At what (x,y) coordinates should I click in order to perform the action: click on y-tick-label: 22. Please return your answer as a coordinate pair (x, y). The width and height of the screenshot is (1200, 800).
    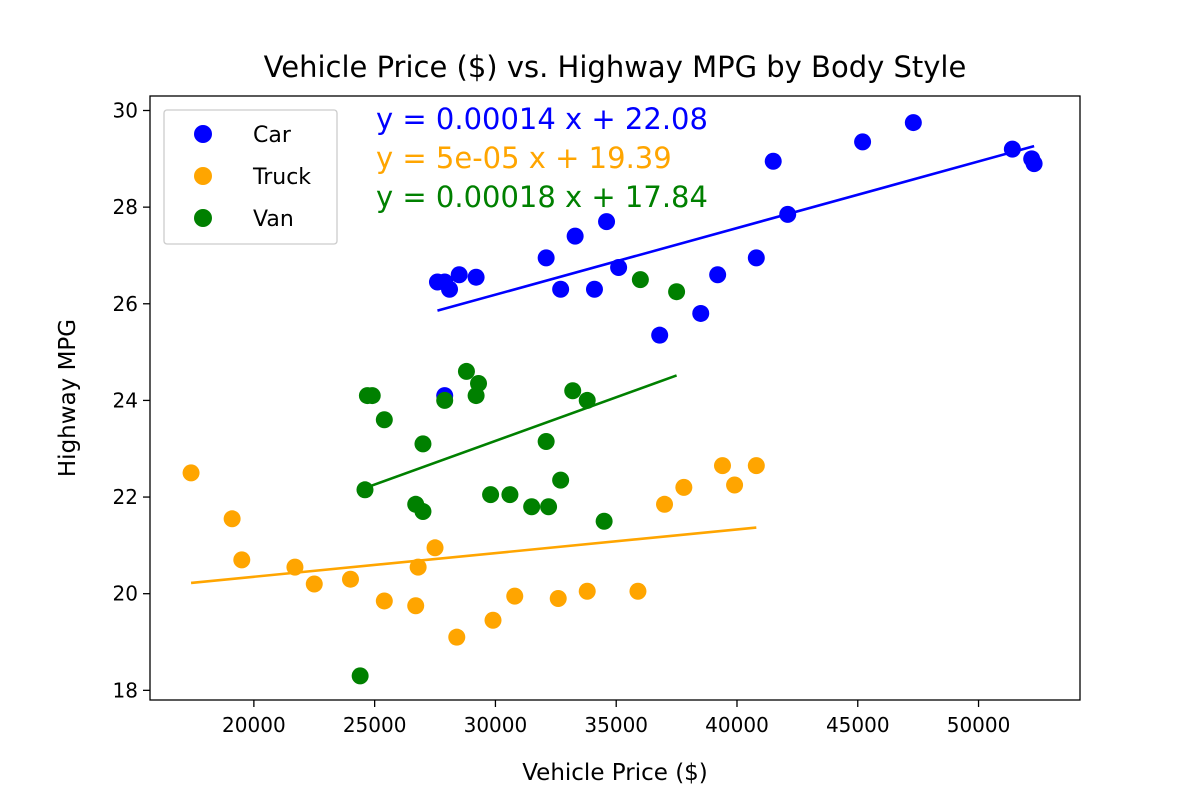
    Looking at the image, I should click on (125, 497).